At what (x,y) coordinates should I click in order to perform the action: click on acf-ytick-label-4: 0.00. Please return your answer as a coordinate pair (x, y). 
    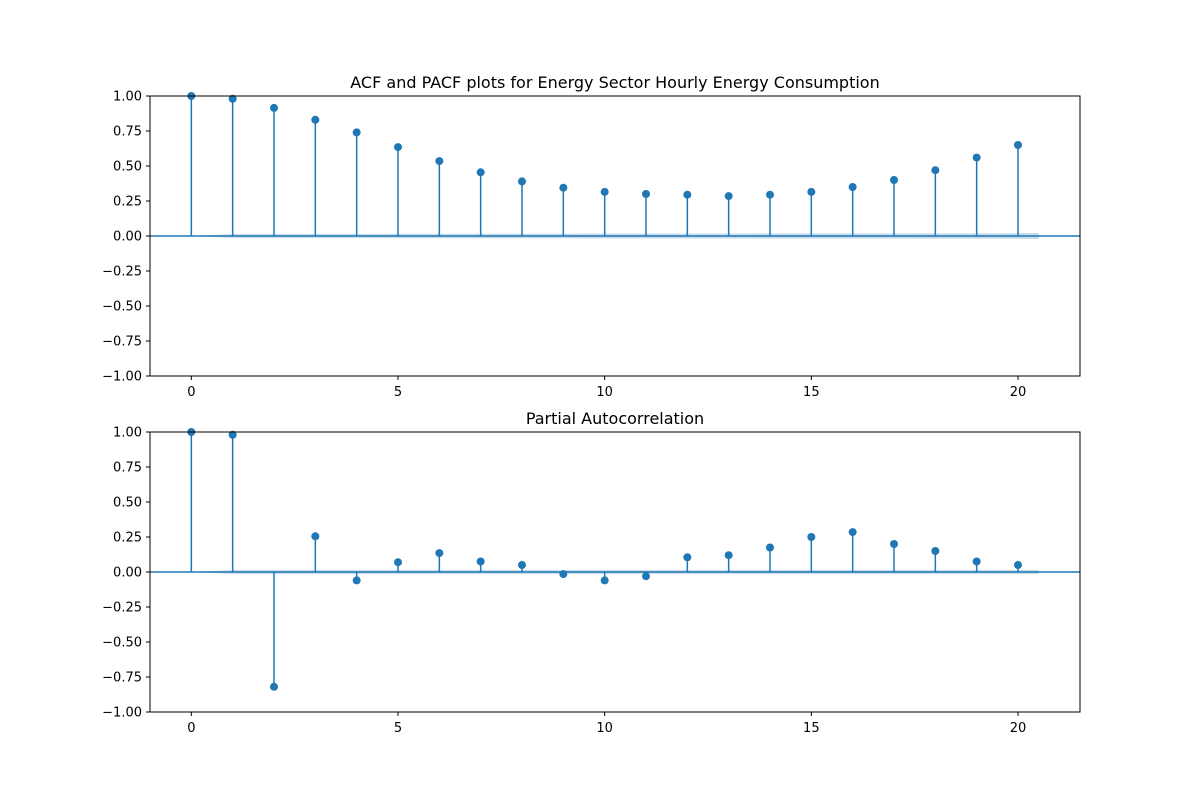
    Looking at the image, I should click on (127, 237).